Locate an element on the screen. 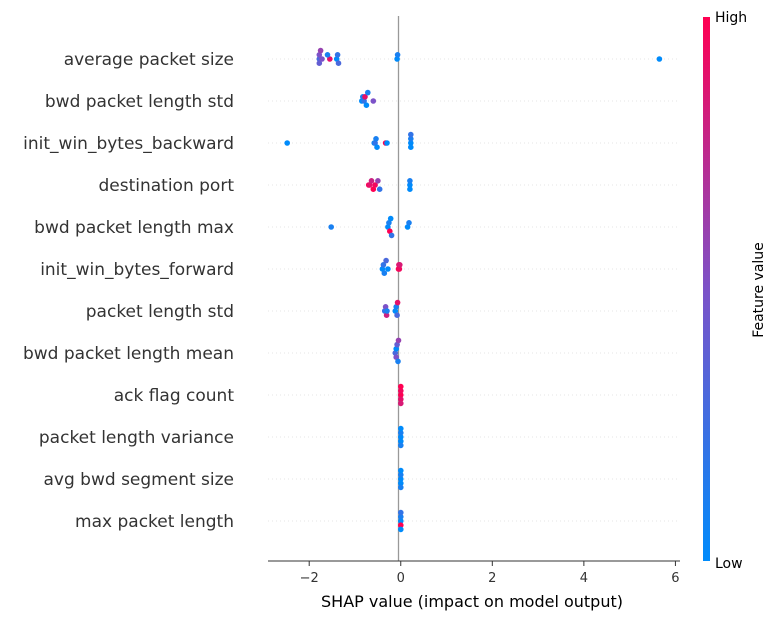 The height and width of the screenshot is (620, 777). colorbar-title: Feature value is located at coordinates (759, 290).